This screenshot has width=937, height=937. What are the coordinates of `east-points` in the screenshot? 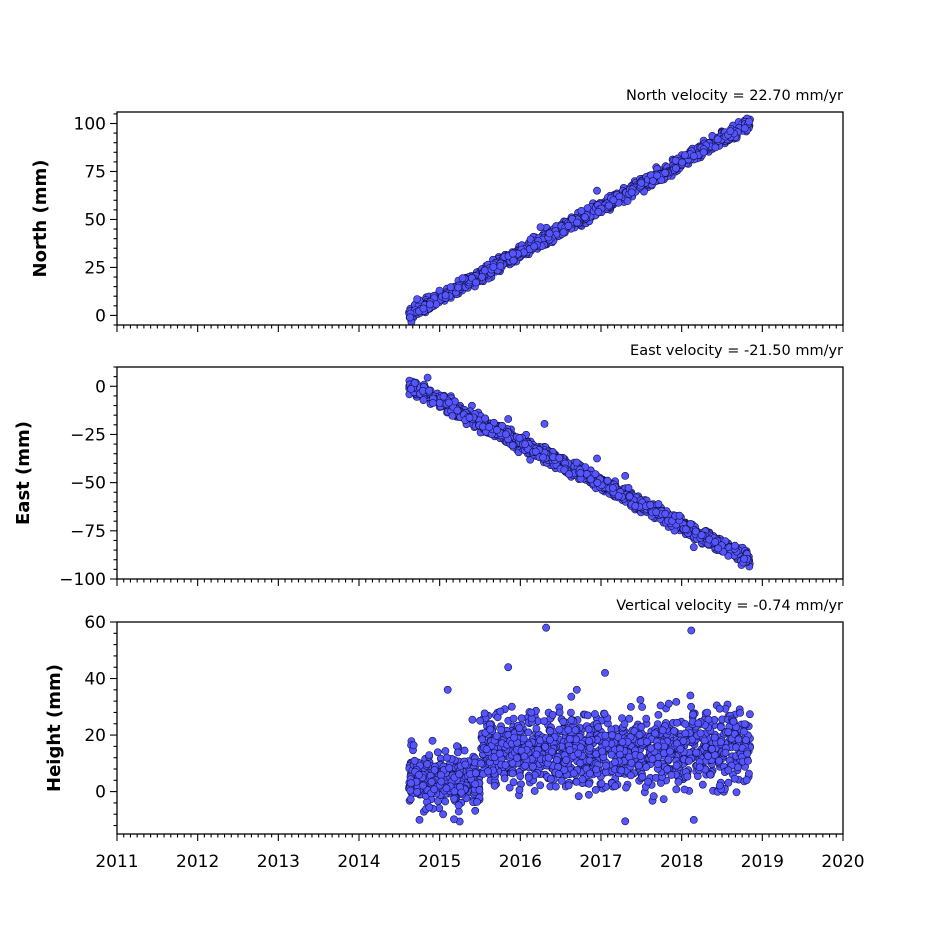 It's located at (579, 472).